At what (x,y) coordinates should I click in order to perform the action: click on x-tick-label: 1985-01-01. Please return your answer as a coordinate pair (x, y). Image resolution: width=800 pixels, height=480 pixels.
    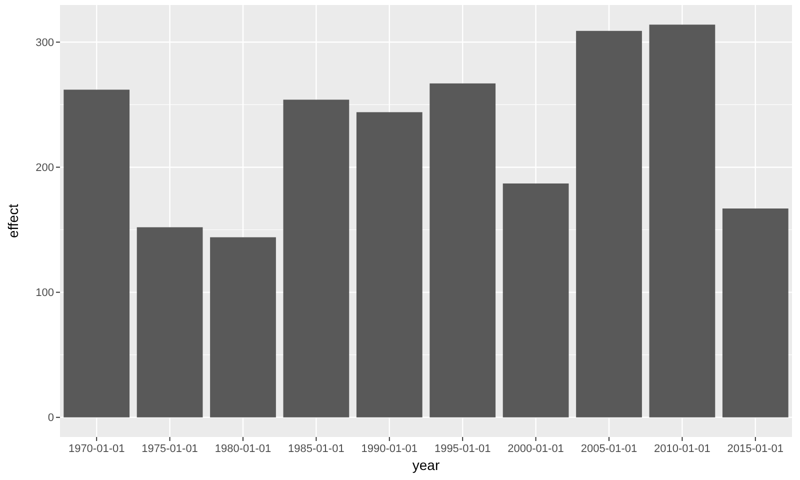
    Looking at the image, I should click on (316, 449).